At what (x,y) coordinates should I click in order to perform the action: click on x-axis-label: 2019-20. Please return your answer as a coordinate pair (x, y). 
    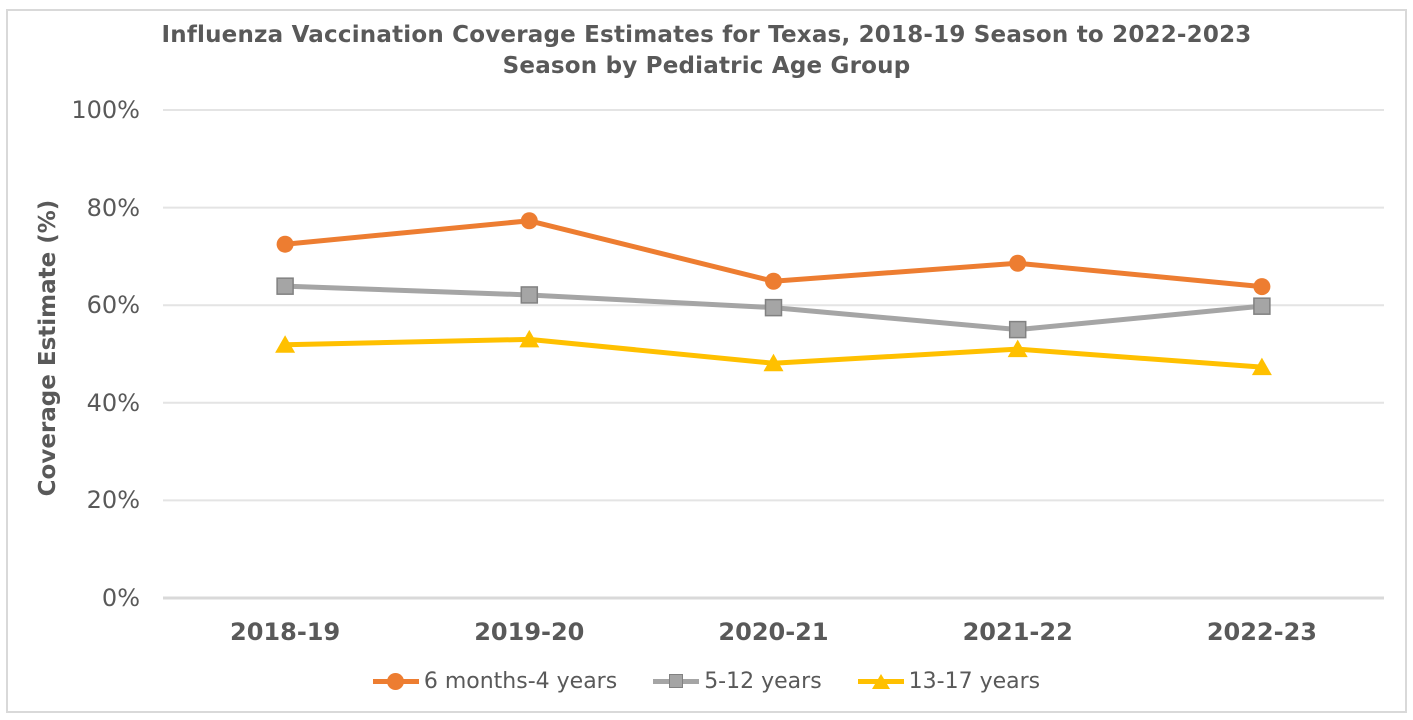
    Looking at the image, I should click on (529, 632).